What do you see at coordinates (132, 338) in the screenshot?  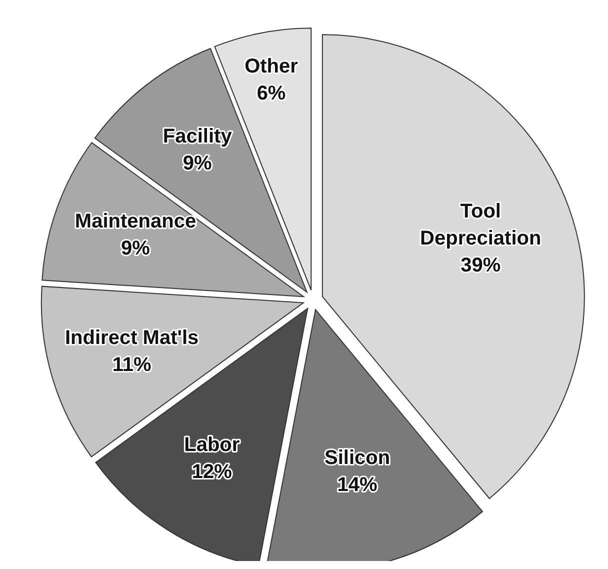 I see `slice-label: Indirect Mat'ls` at bounding box center [132, 338].